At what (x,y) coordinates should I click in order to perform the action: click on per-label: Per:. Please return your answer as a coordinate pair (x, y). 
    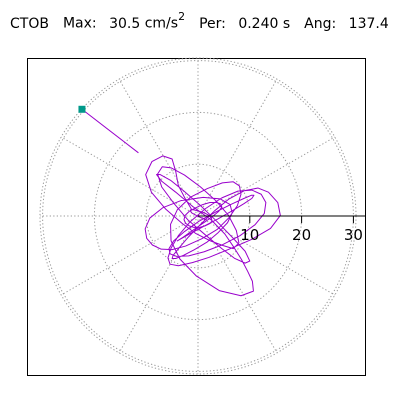
    Looking at the image, I should click on (212, 23).